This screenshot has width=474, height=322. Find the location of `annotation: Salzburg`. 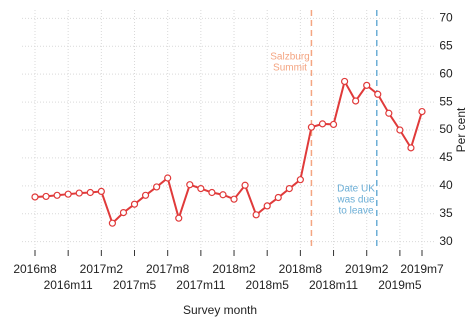

annotation: Salzburg is located at coordinates (289, 57).